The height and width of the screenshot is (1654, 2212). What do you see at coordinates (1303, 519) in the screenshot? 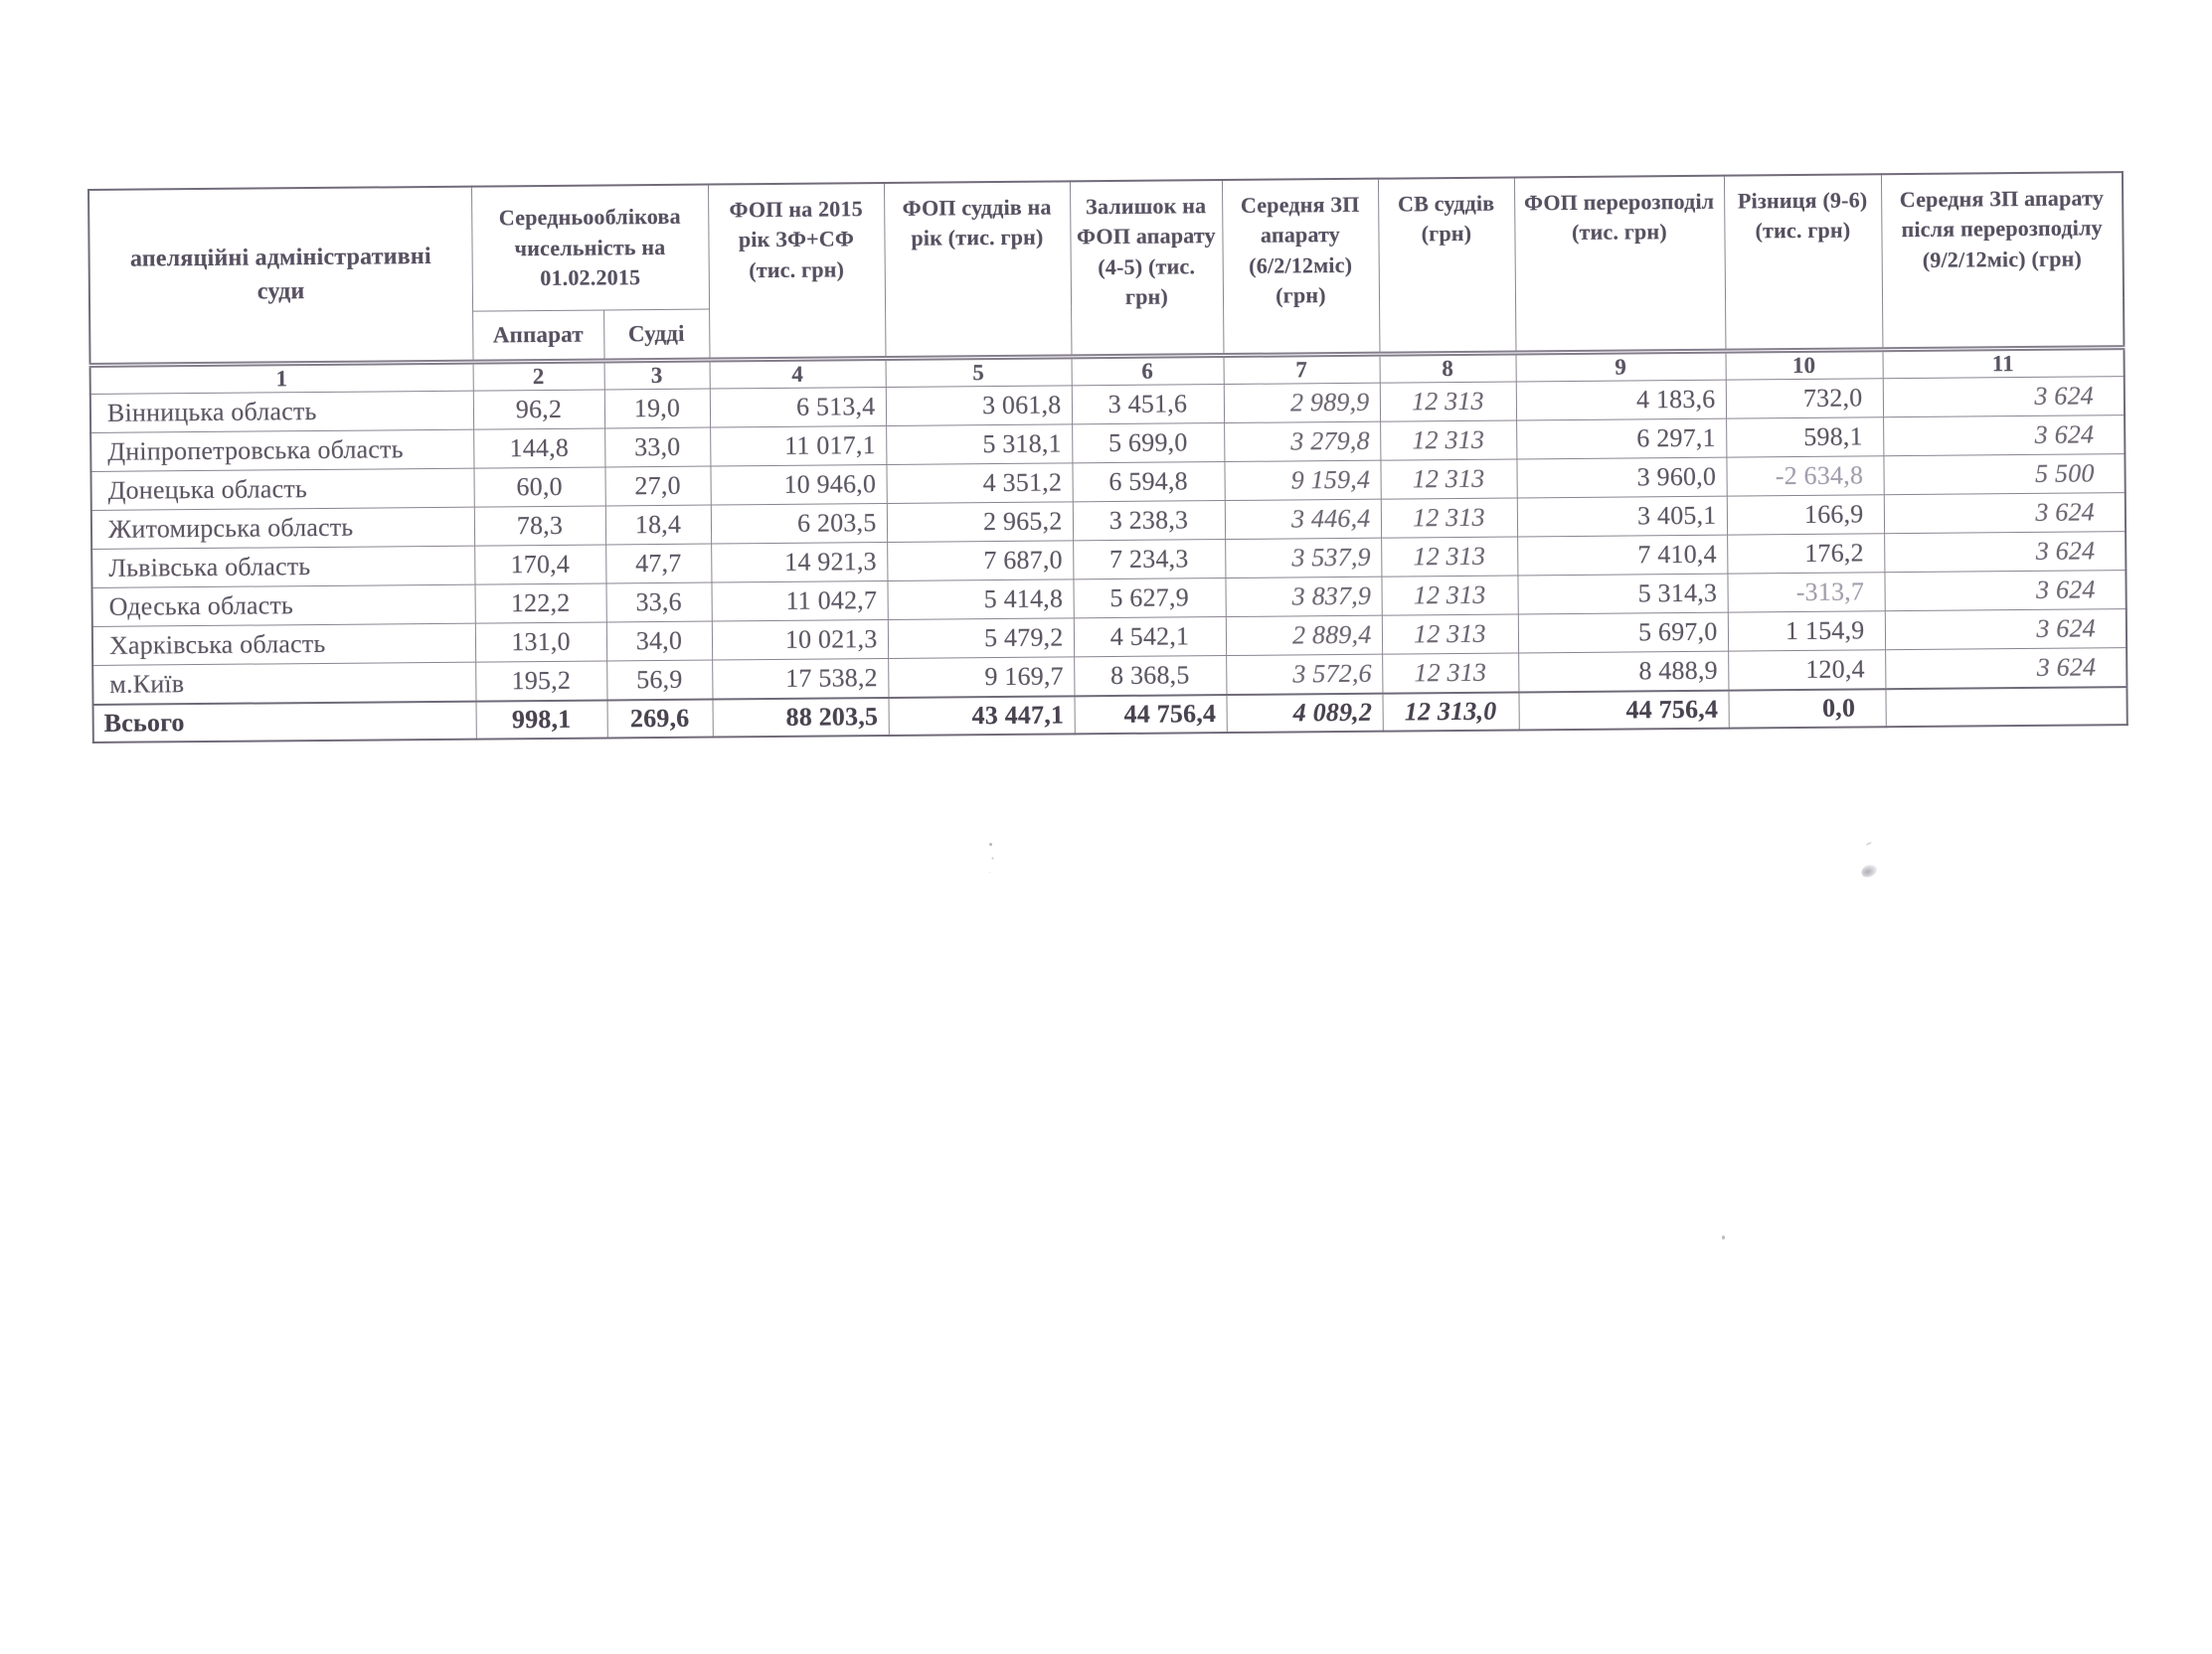
I see `value-cell: 3 446,4` at bounding box center [1303, 519].